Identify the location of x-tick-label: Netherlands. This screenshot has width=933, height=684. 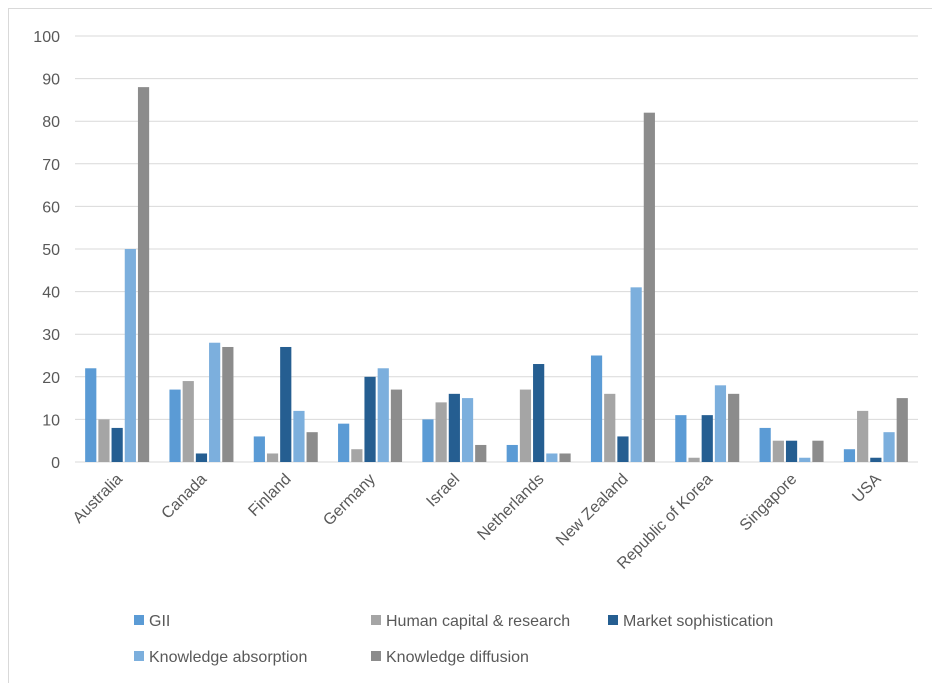
(510, 507).